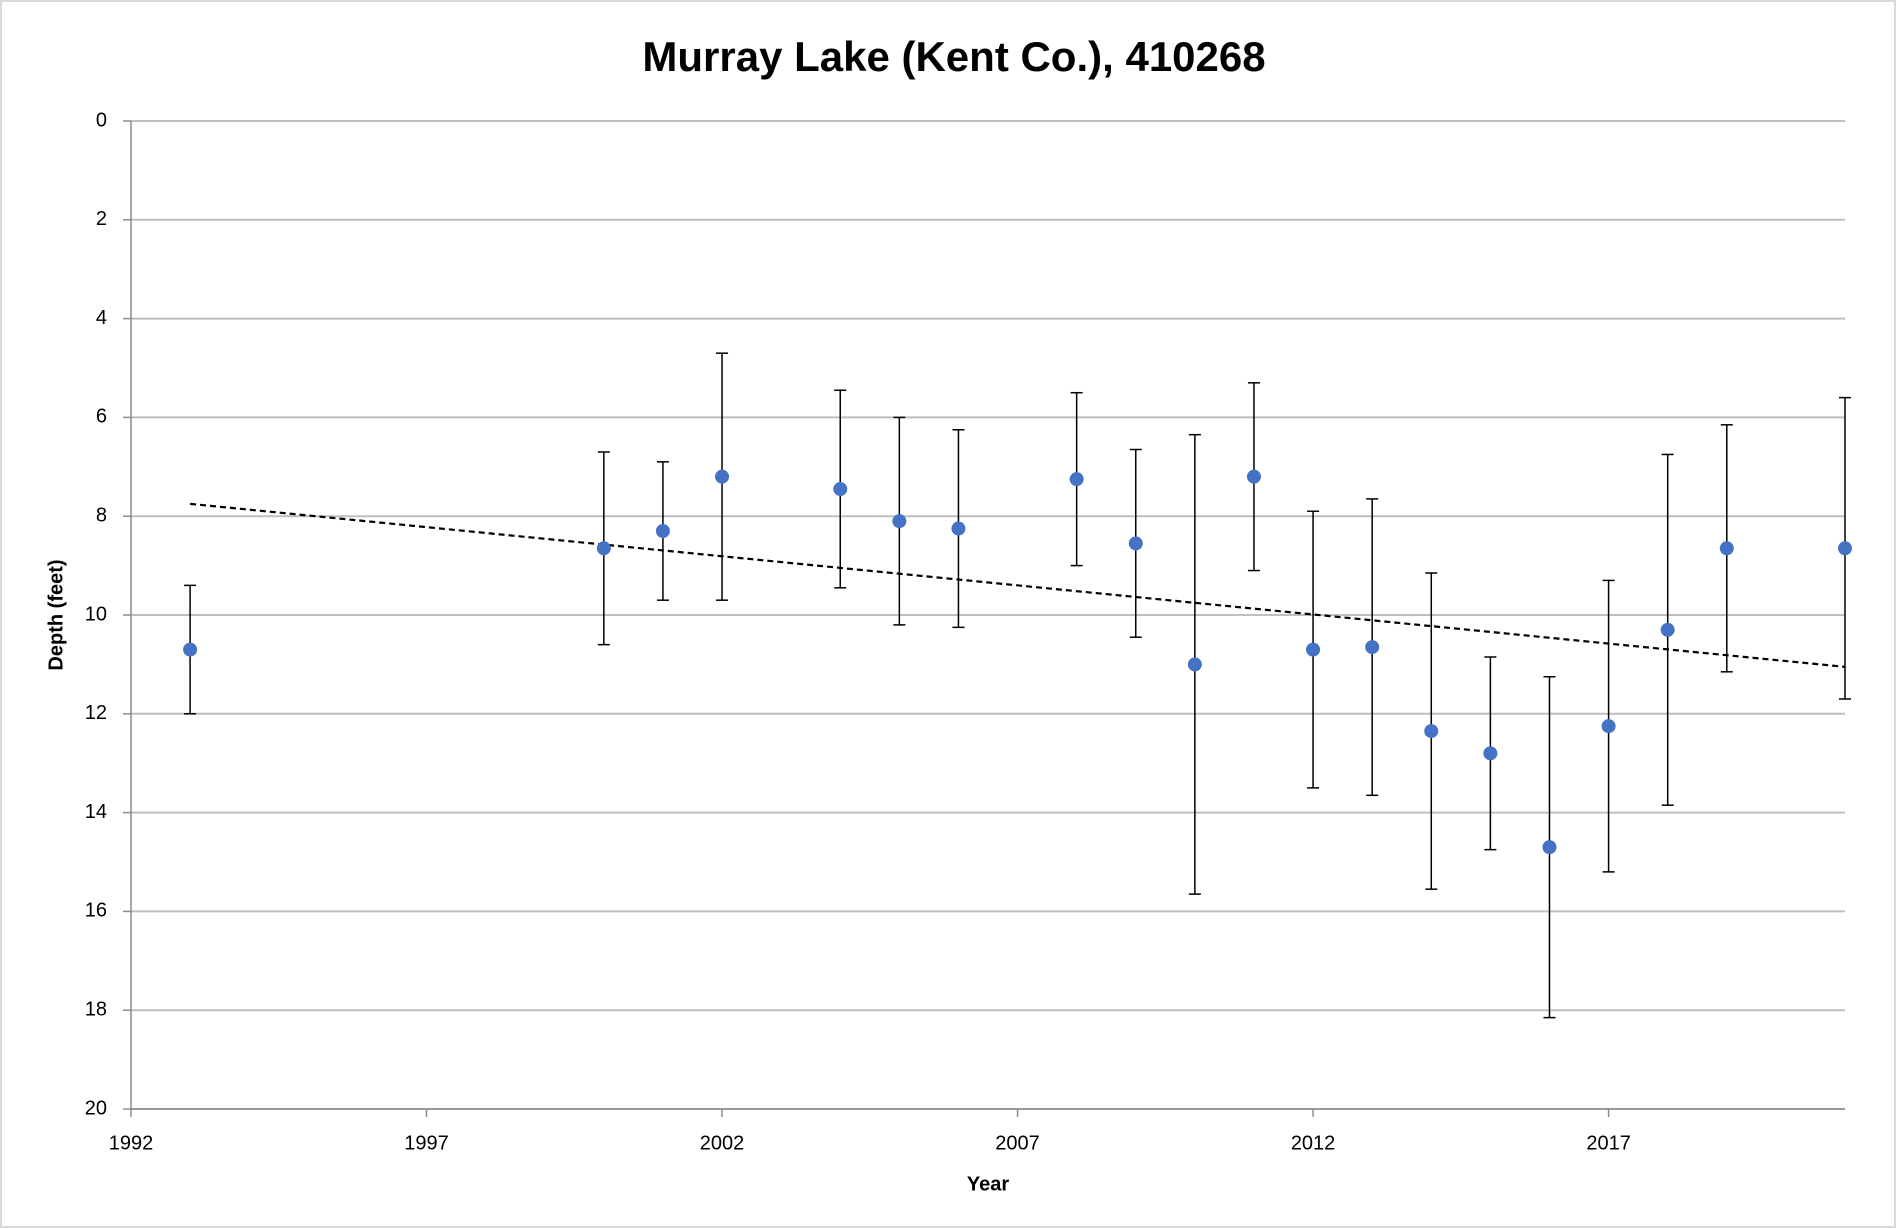 Image resolution: width=1896 pixels, height=1228 pixels. What do you see at coordinates (101, 417) in the screenshot?
I see `y-tick-label: 6` at bounding box center [101, 417].